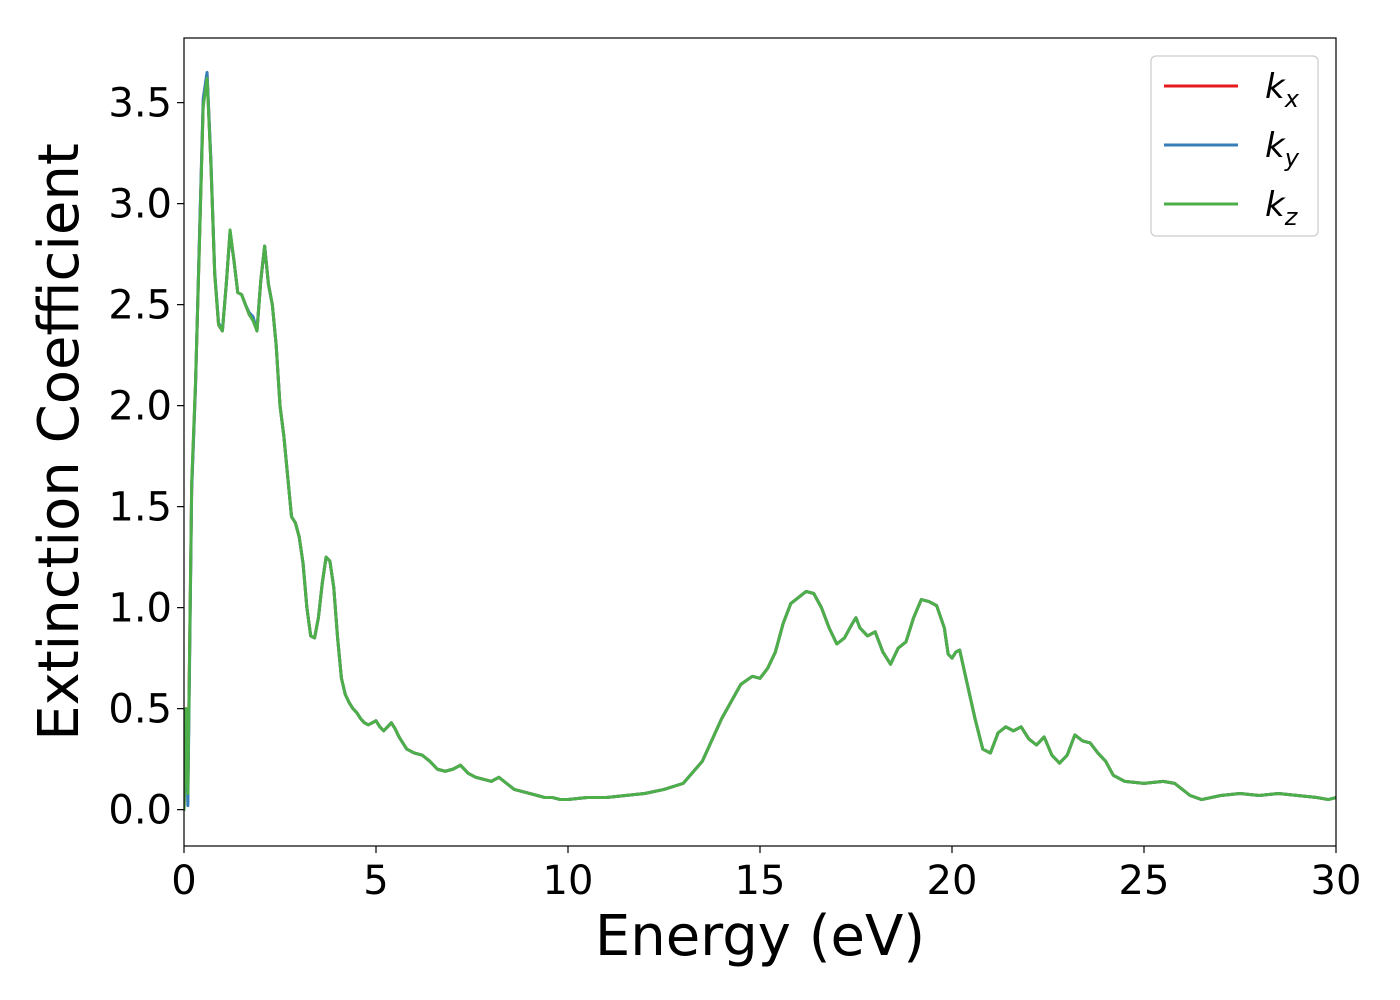 The image size is (1400, 1000). I want to click on x-tick-label: 20, so click(952, 881).